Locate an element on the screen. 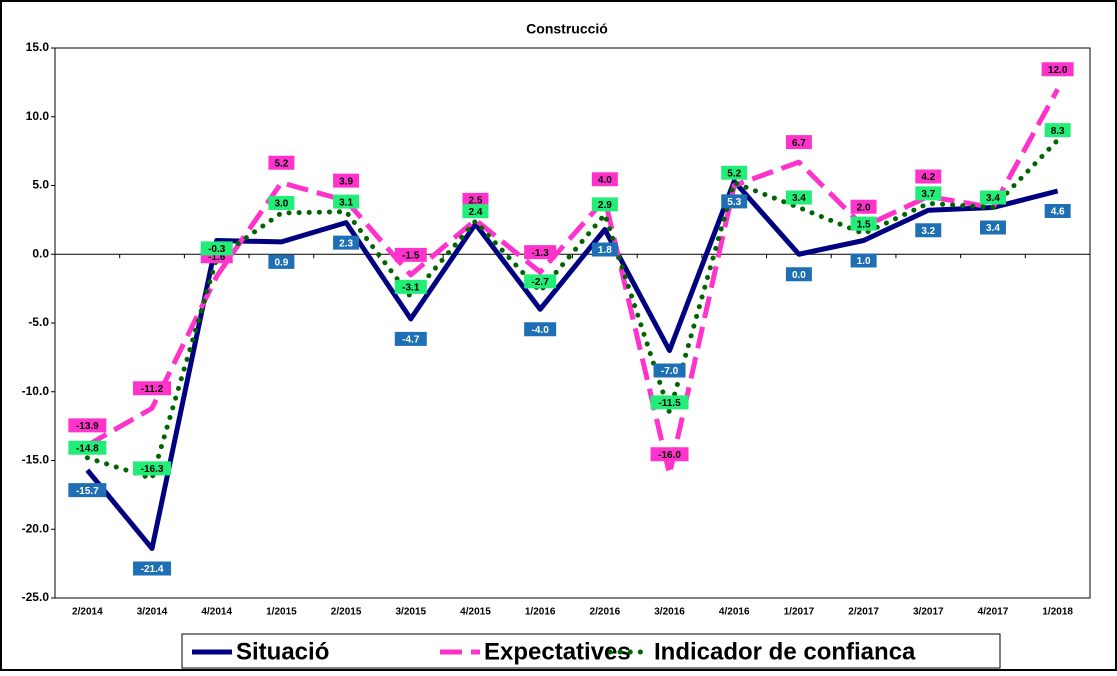  x-tick-label: 3/2014 is located at coordinates (152, 612).